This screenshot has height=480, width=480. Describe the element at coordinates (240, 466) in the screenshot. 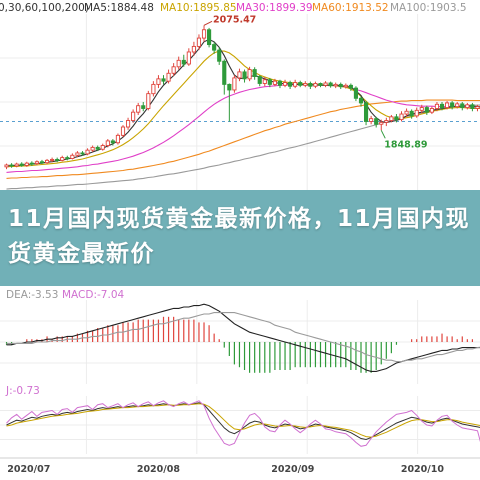

I see `x-axis: 2020/07 2020/08 2020/09 2020/10` at that location.